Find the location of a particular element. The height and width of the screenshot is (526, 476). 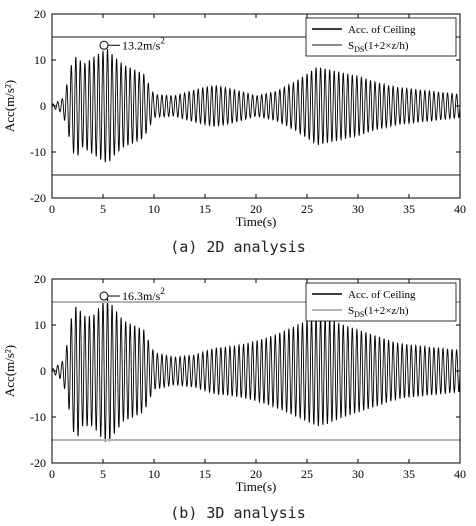

caption-a: (a) 2D analysis is located at coordinates (238, 247).